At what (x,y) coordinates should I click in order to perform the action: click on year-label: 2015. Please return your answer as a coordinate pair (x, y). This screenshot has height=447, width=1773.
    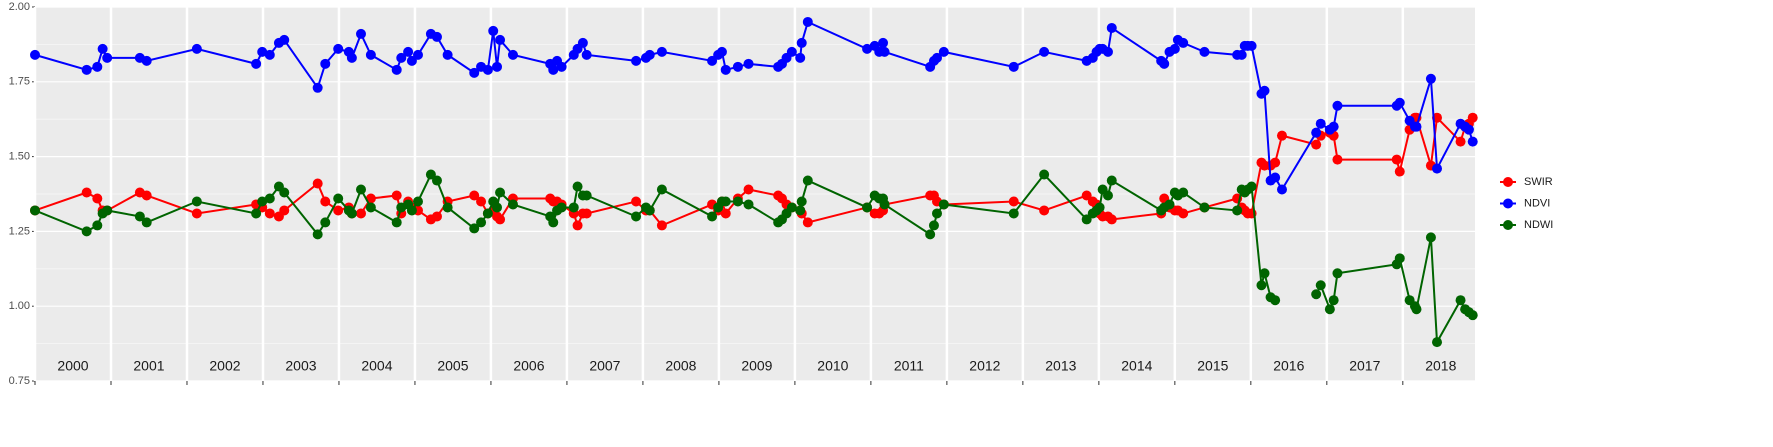
    Looking at the image, I should click on (1212, 366).